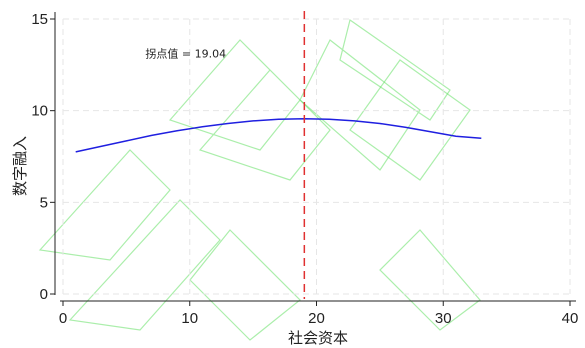 The width and height of the screenshot is (585, 348). What do you see at coordinates (20, 166) in the screenshot?
I see `y-axis-title: 数字融入` at bounding box center [20, 166].